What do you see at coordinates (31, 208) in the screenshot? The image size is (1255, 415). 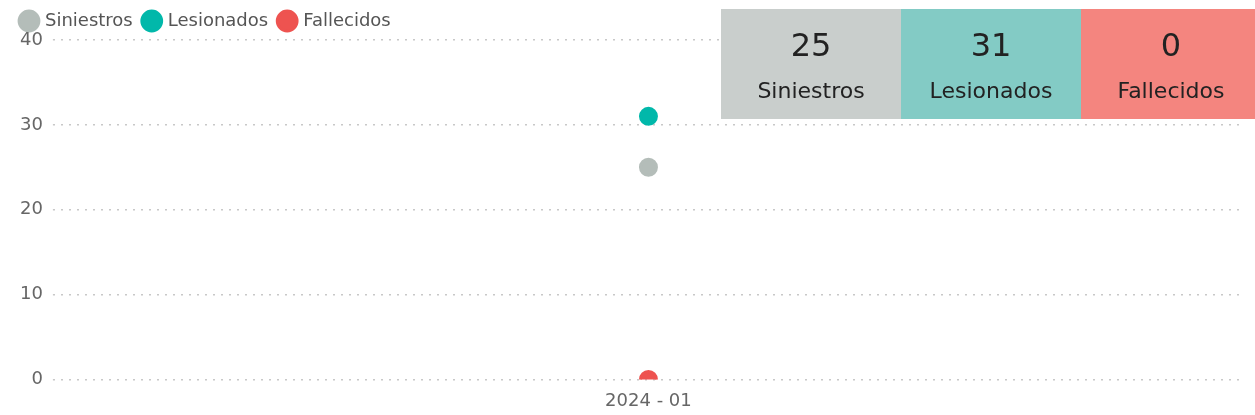 I see `y-tick-label: 20` at bounding box center [31, 208].